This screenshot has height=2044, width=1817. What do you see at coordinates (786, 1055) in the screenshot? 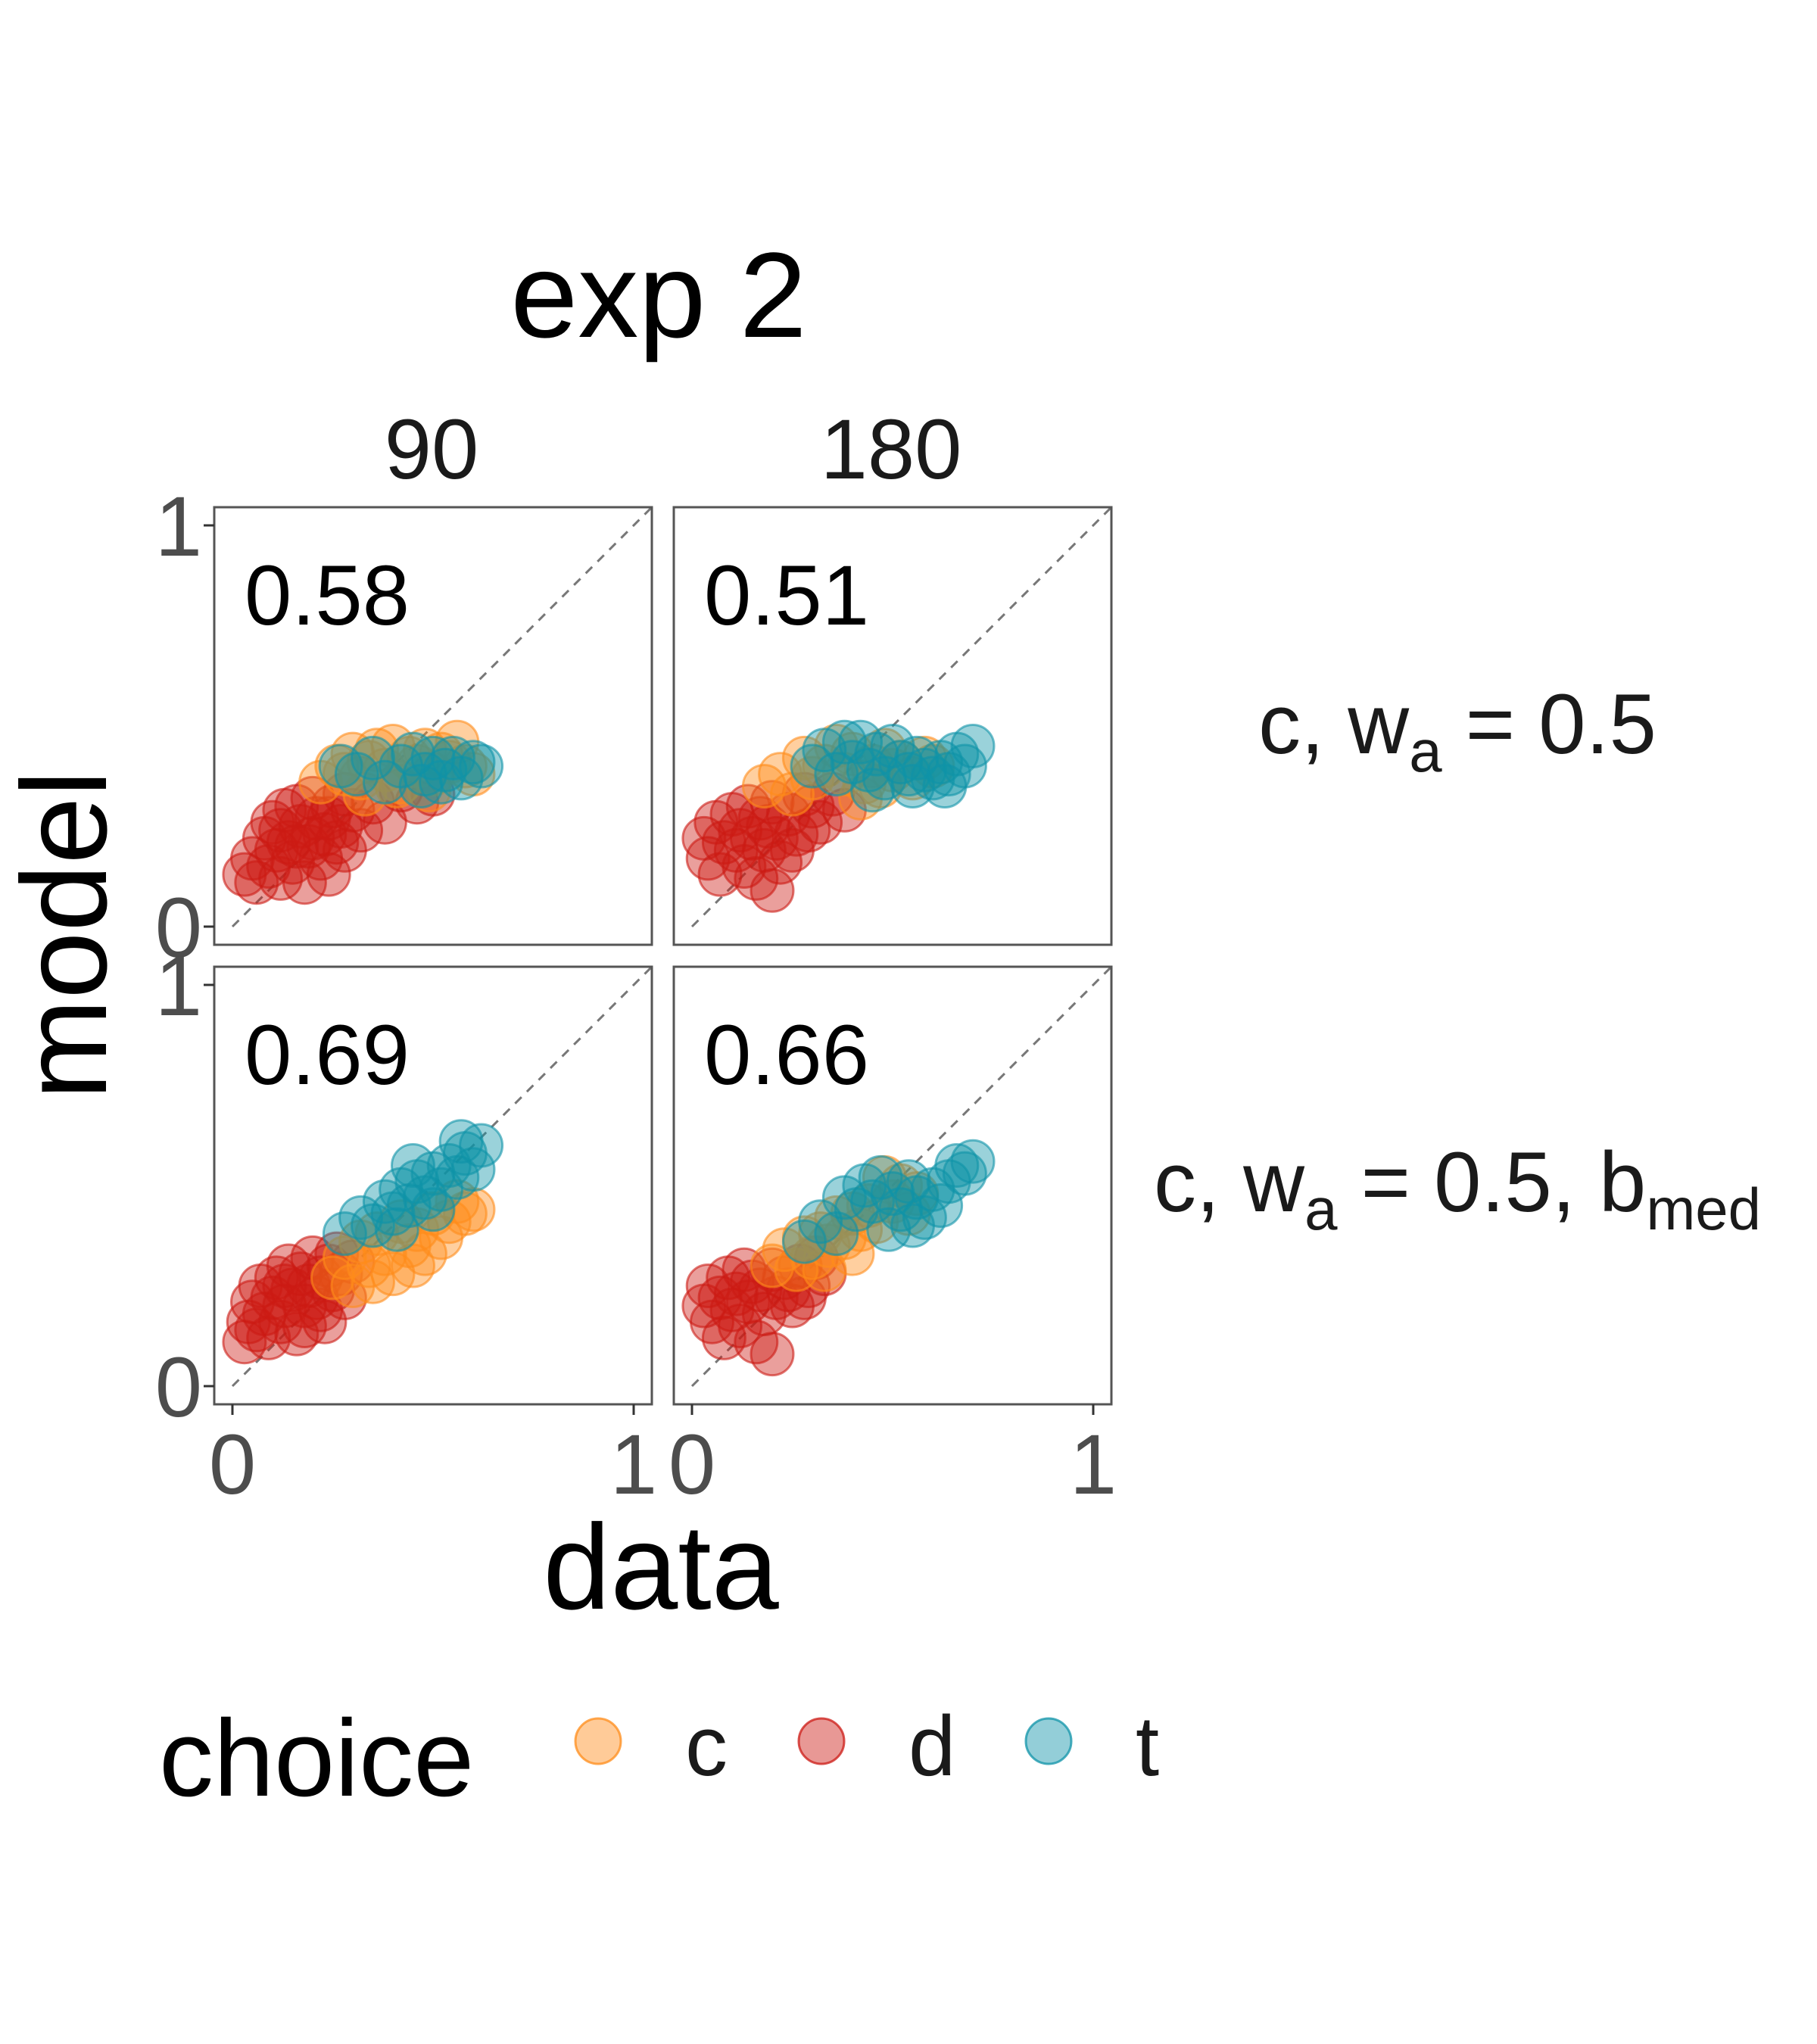
I see `panel-correlation-label: 0.66` at bounding box center [786, 1055].